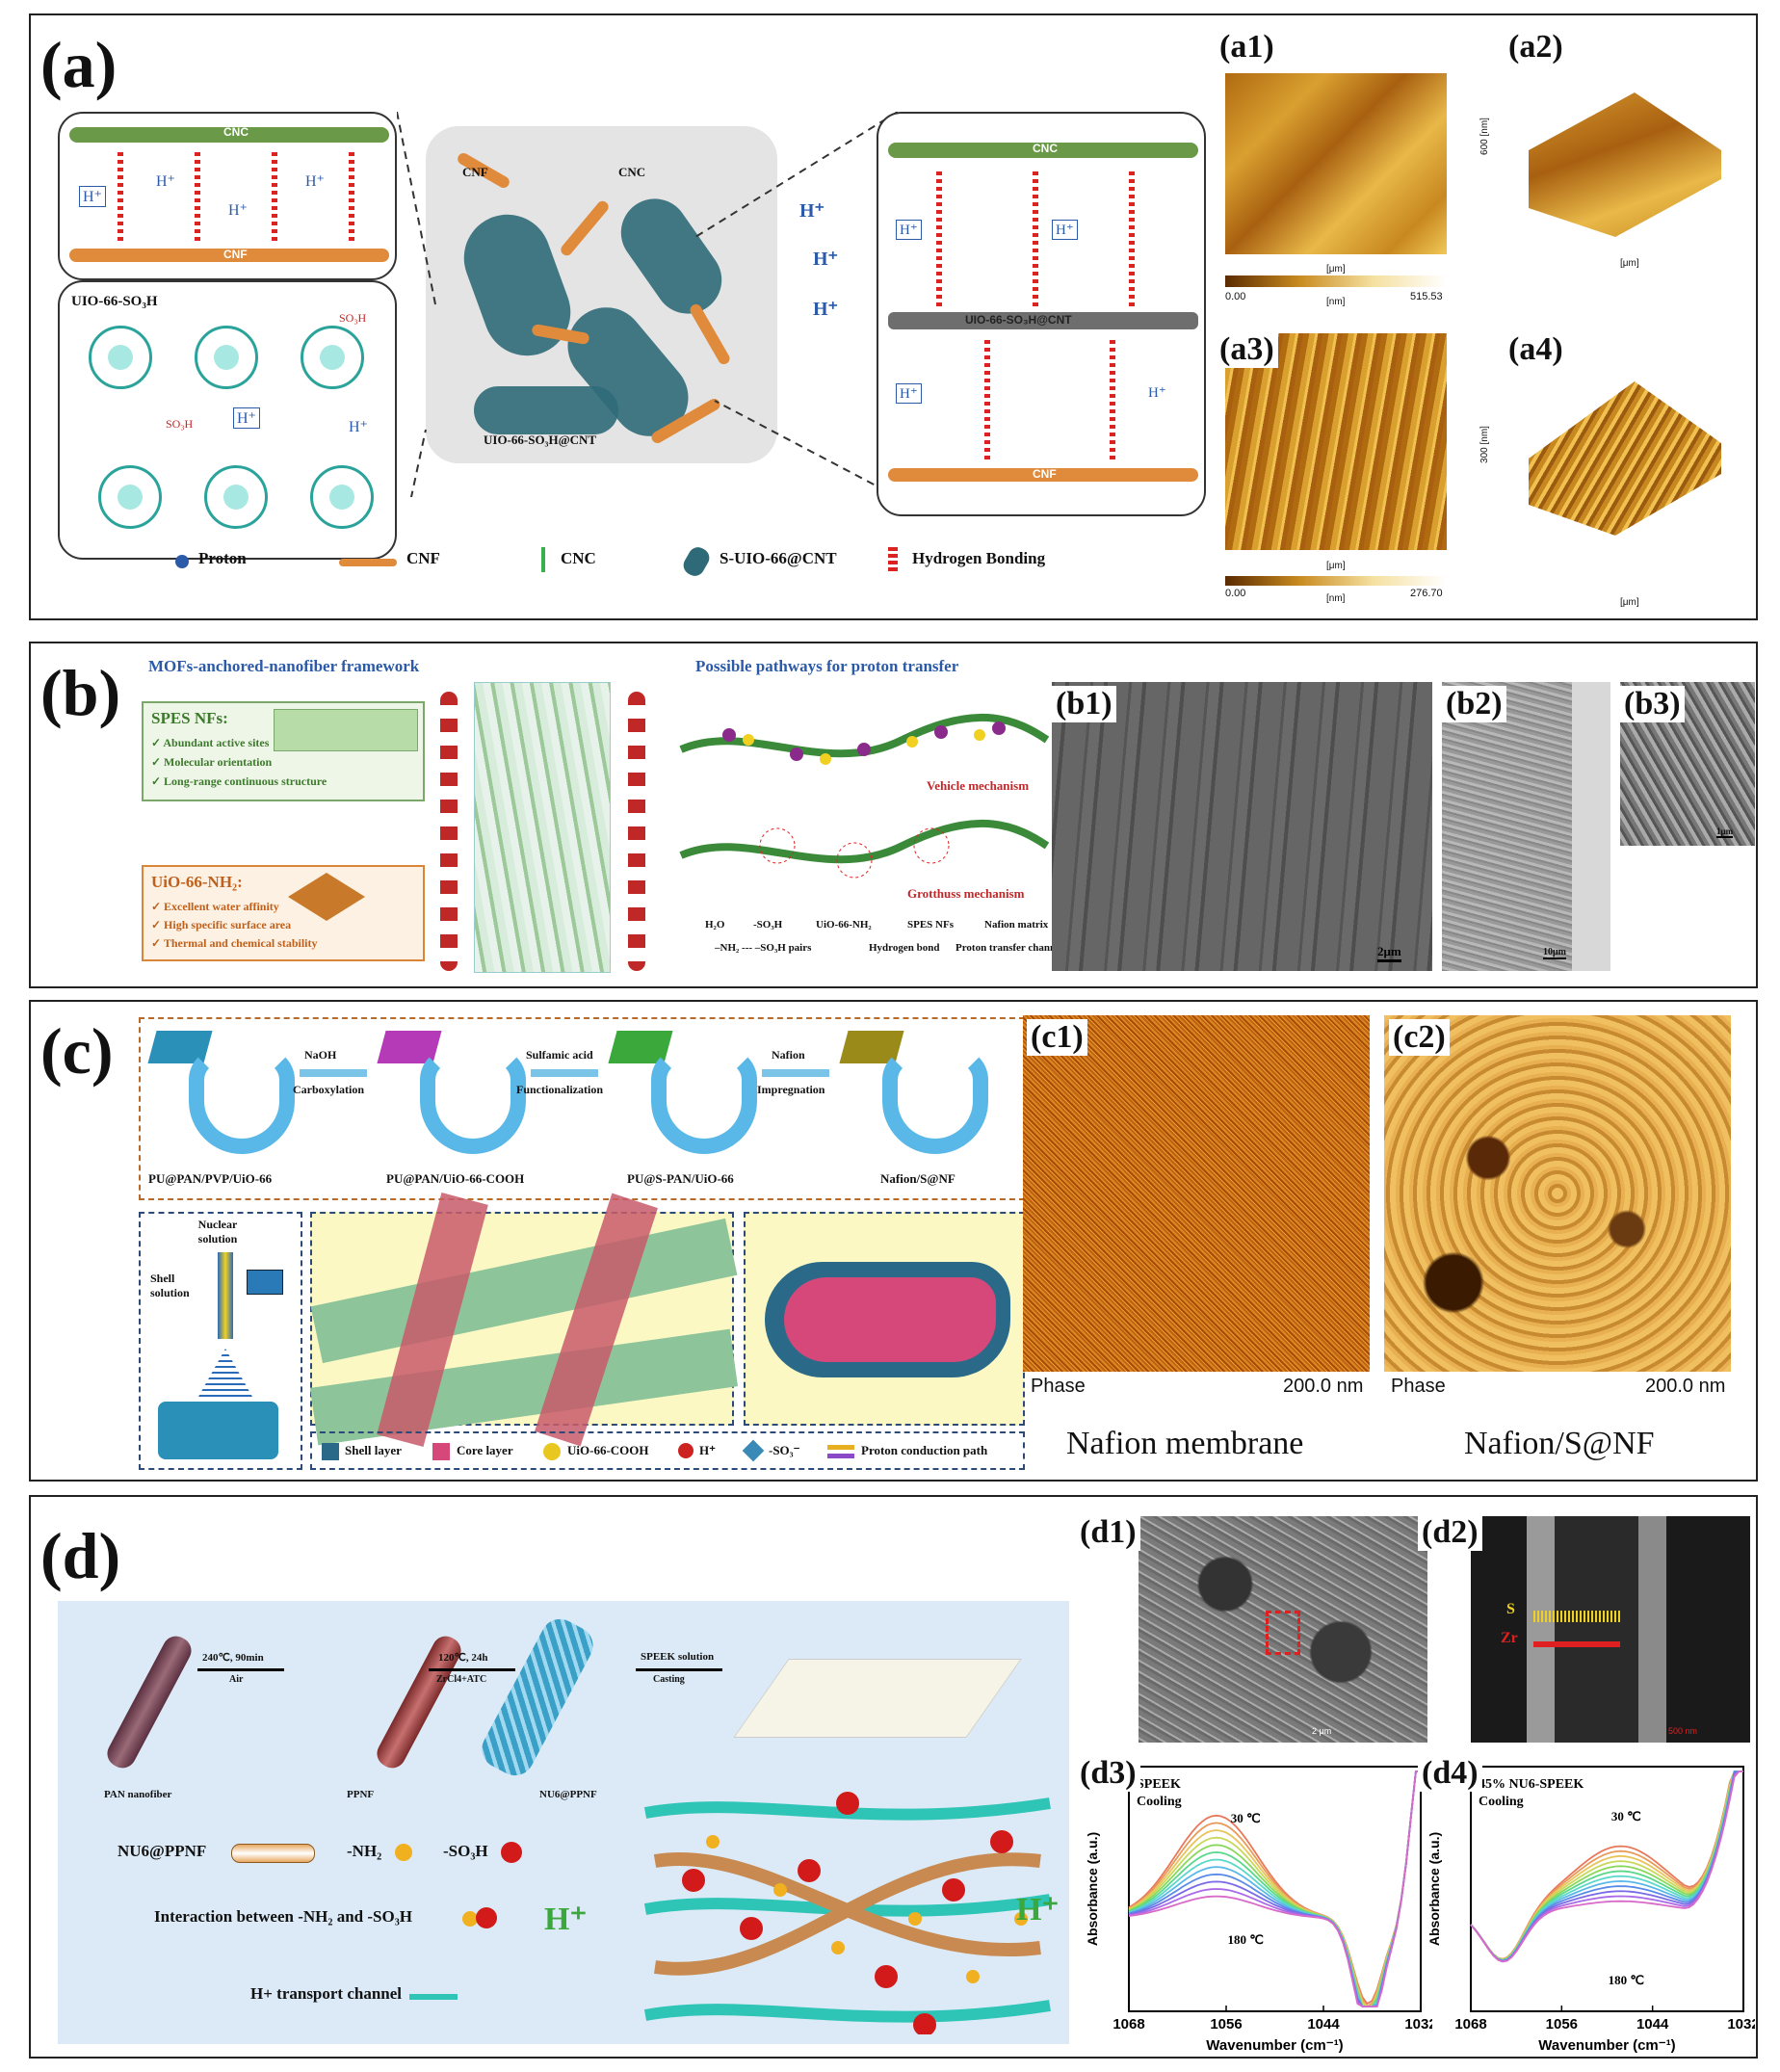 The image size is (1780, 2072). What do you see at coordinates (284, 666) in the screenshot?
I see `title-framework: MOFs-anchored-nanofiber framework` at bounding box center [284, 666].